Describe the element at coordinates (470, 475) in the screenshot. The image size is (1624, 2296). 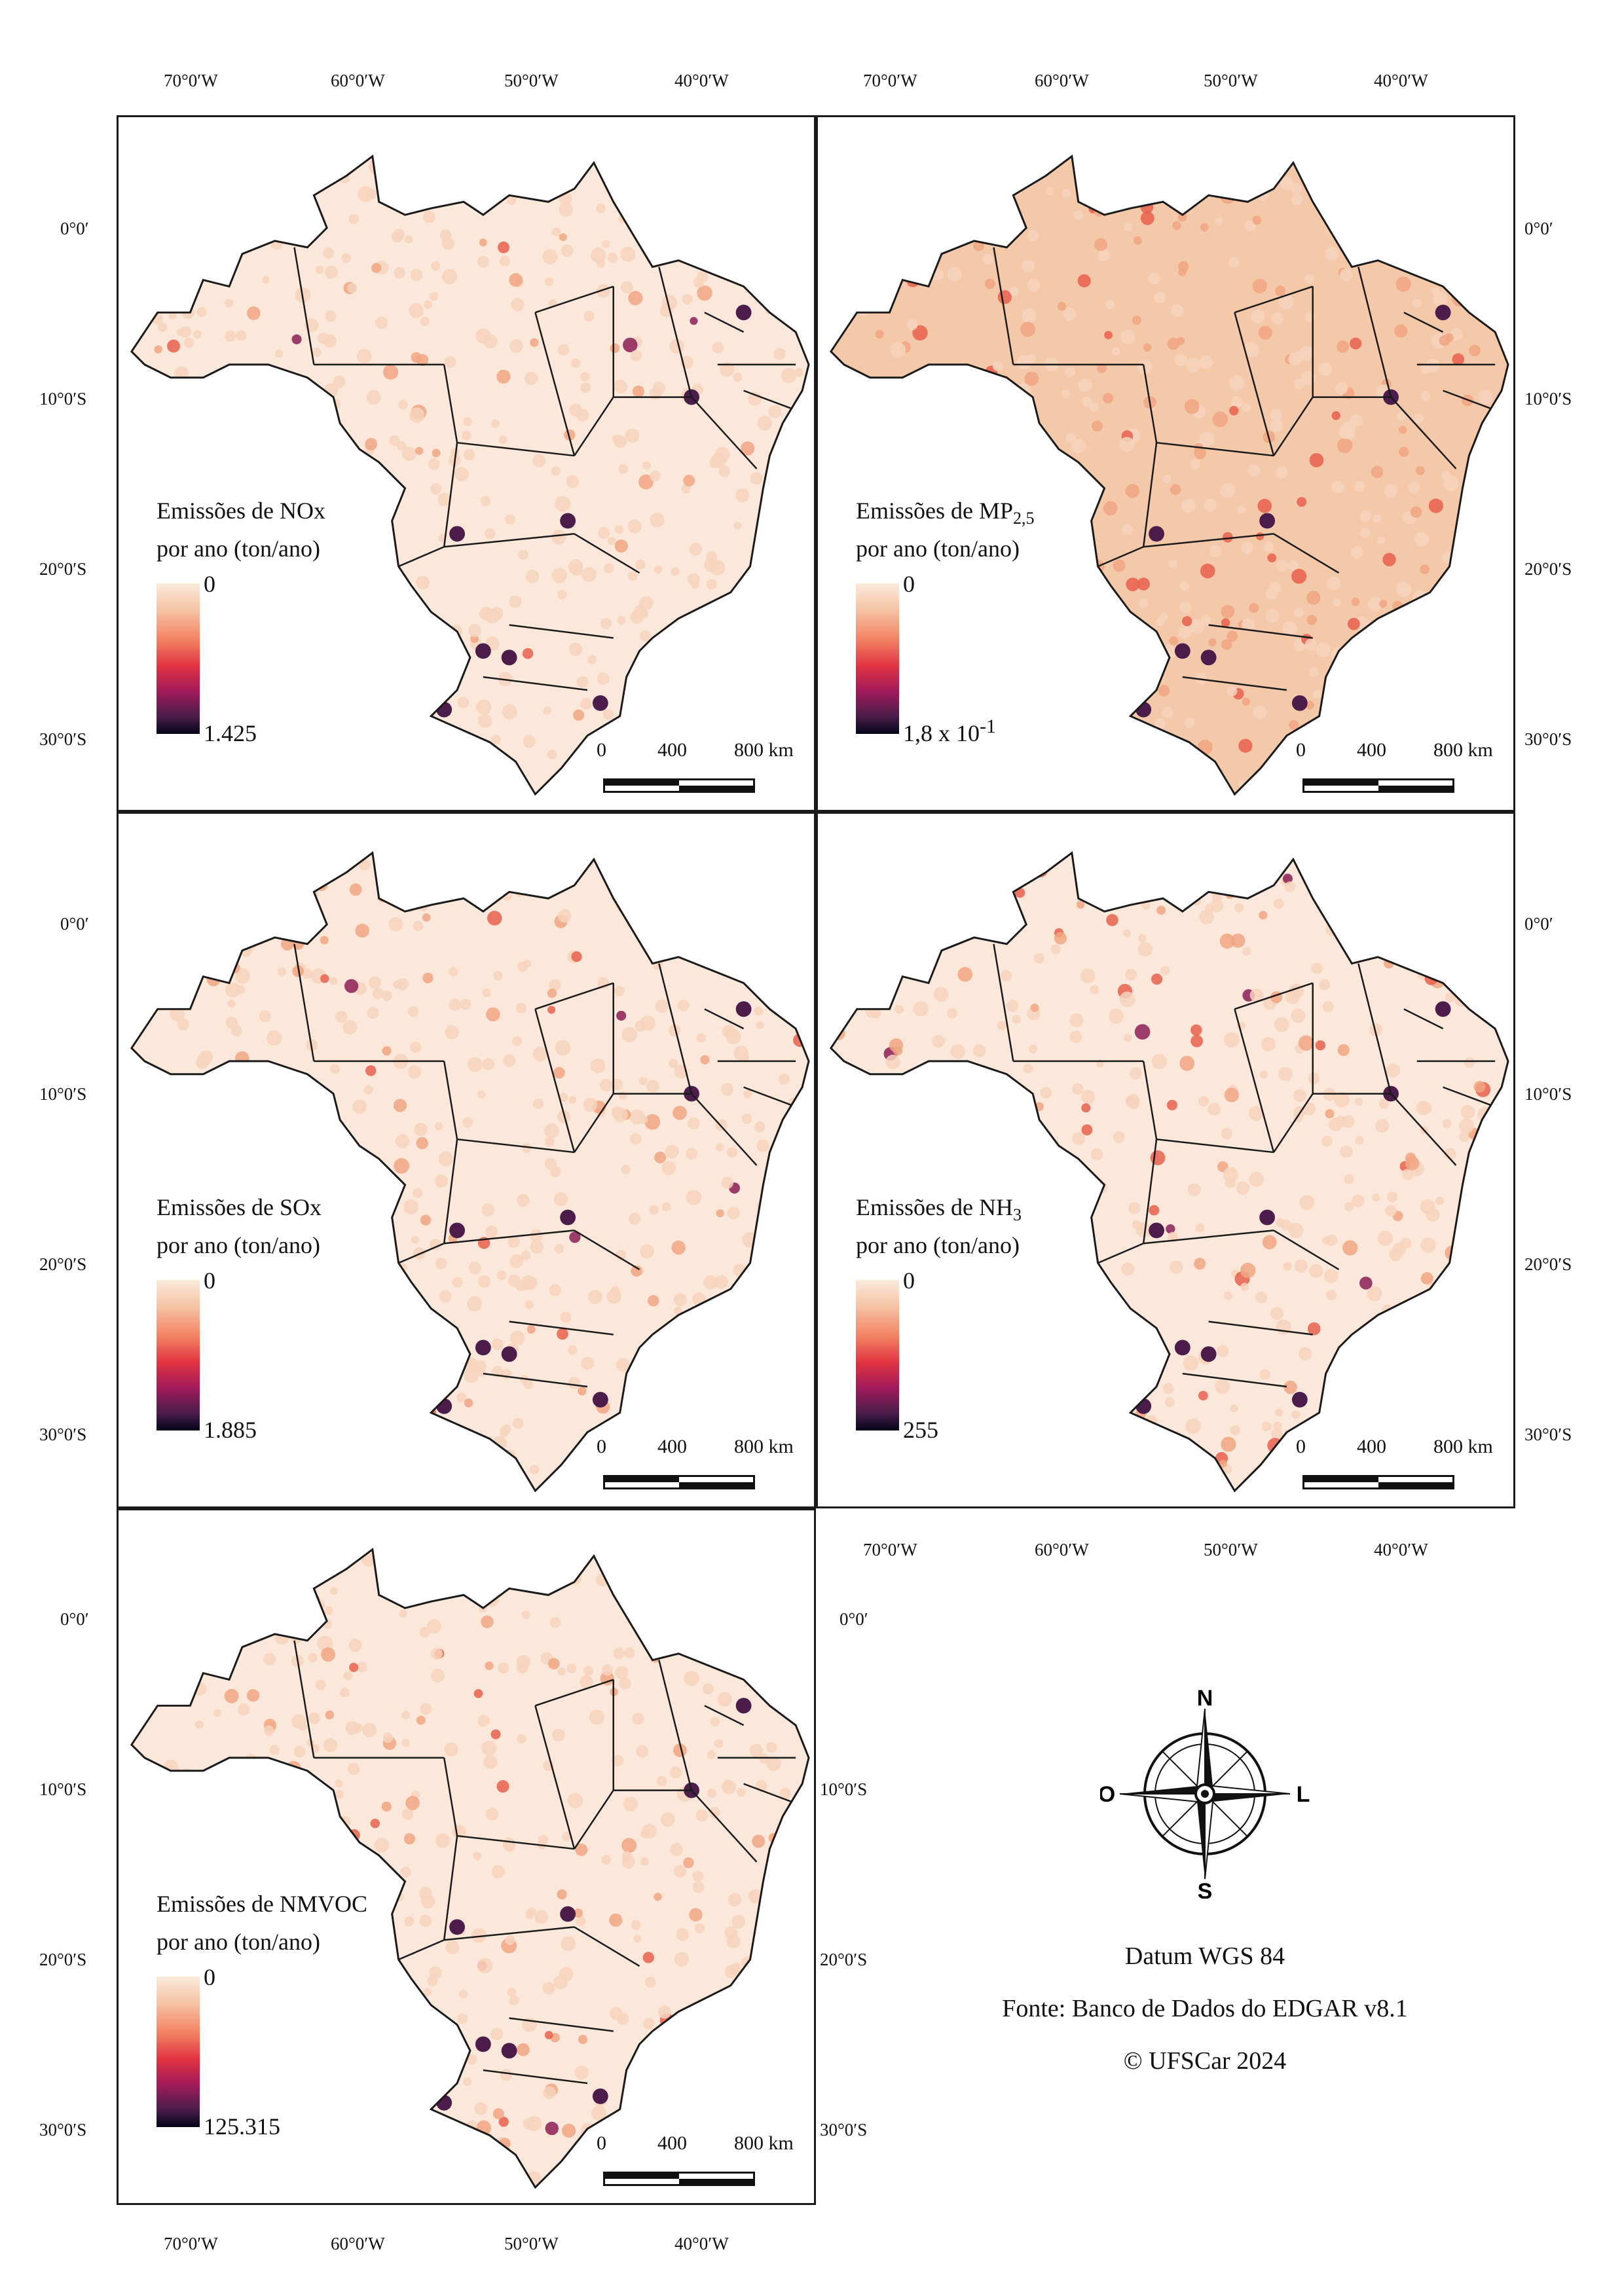
I see `country-fill` at that location.